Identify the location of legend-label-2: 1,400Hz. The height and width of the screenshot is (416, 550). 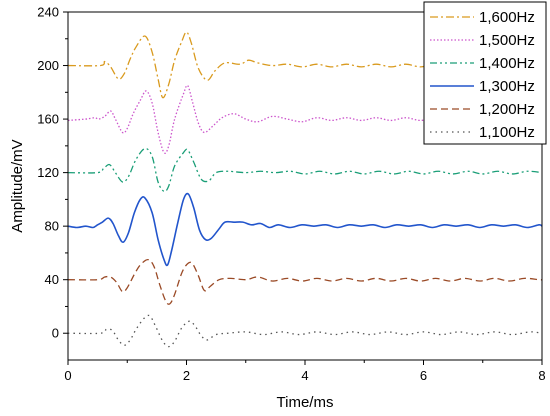
(507, 63).